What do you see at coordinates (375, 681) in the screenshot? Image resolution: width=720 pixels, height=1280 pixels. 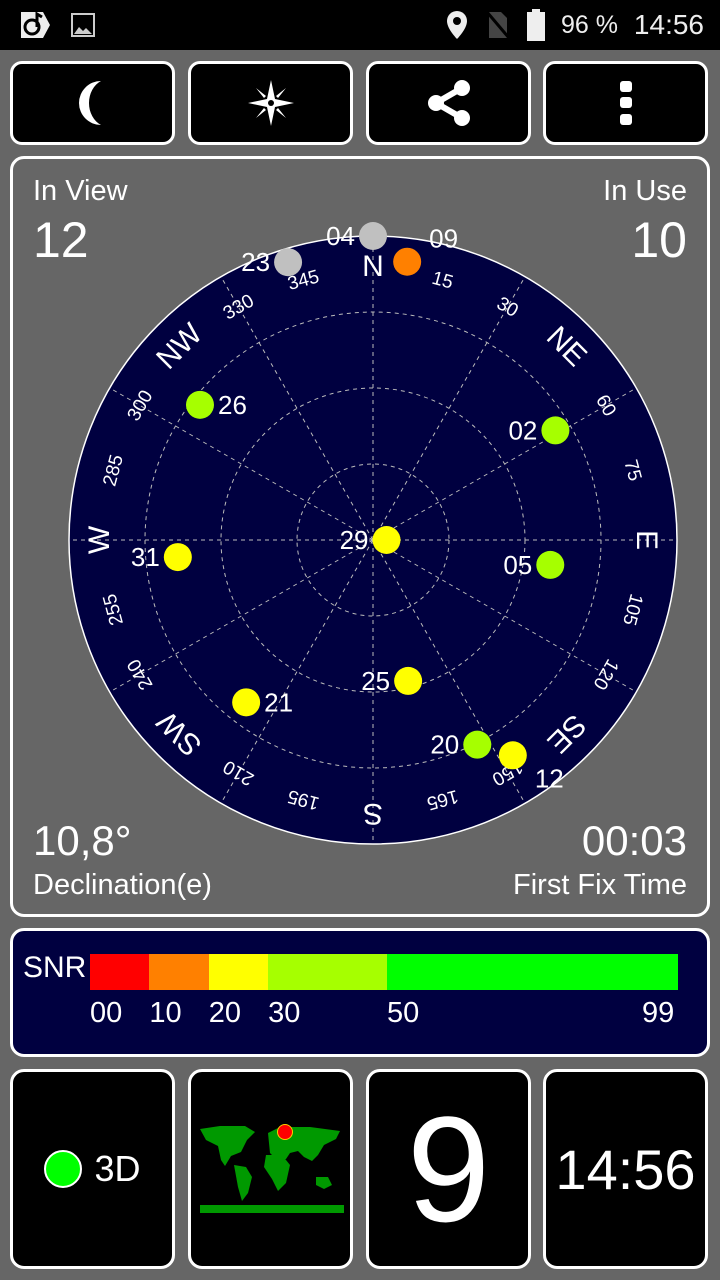 I see `satellite-label: 25` at bounding box center [375, 681].